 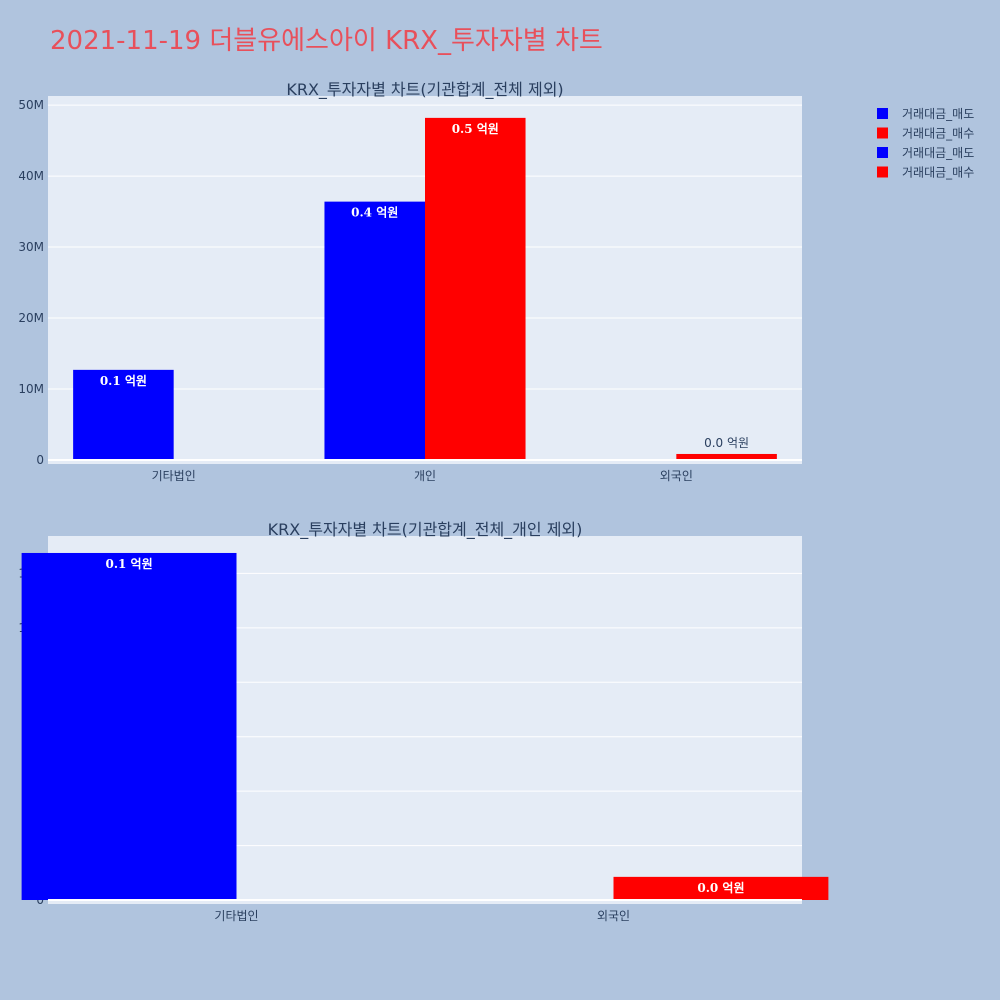 I want to click on subplot-title: KRX_투자자별 차트(기관합계_전체_개인 제외), so click(x=425, y=530).